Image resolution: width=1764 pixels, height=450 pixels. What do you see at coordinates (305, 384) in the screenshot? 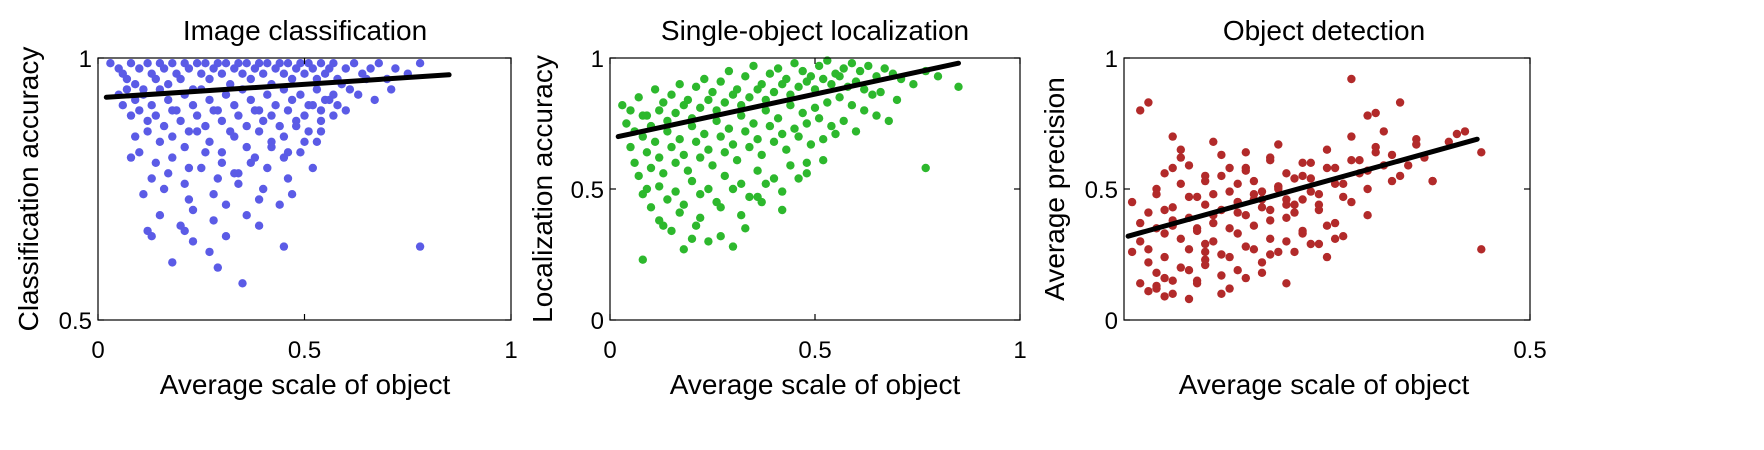
I see `x-axis-label: Average scale of object` at bounding box center [305, 384].